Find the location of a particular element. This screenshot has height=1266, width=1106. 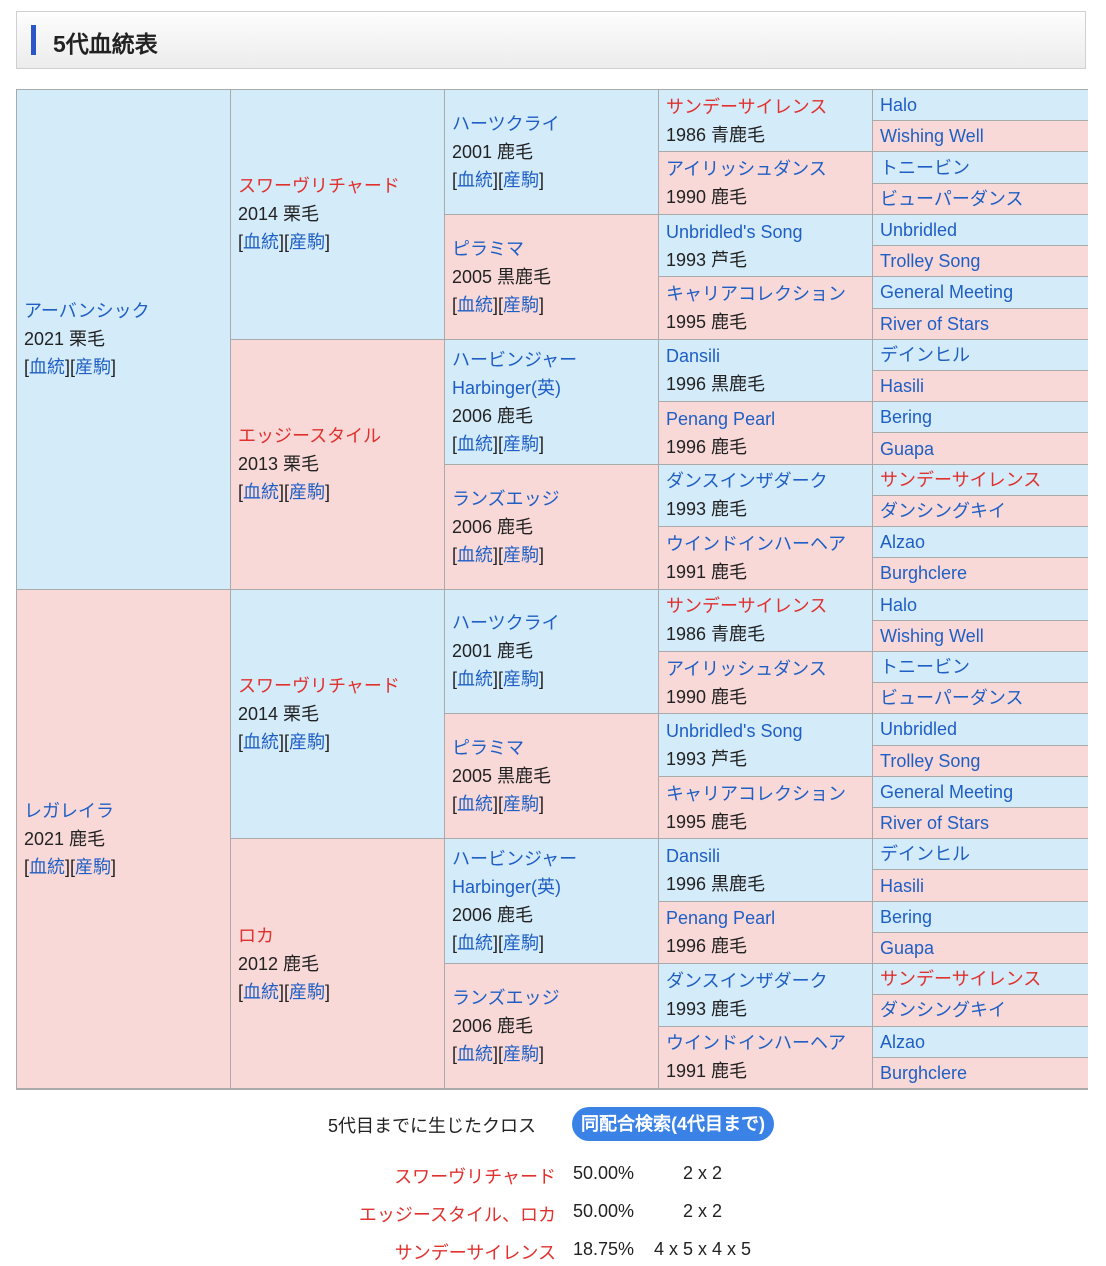

horse-name-link: ロカ is located at coordinates (256, 935).